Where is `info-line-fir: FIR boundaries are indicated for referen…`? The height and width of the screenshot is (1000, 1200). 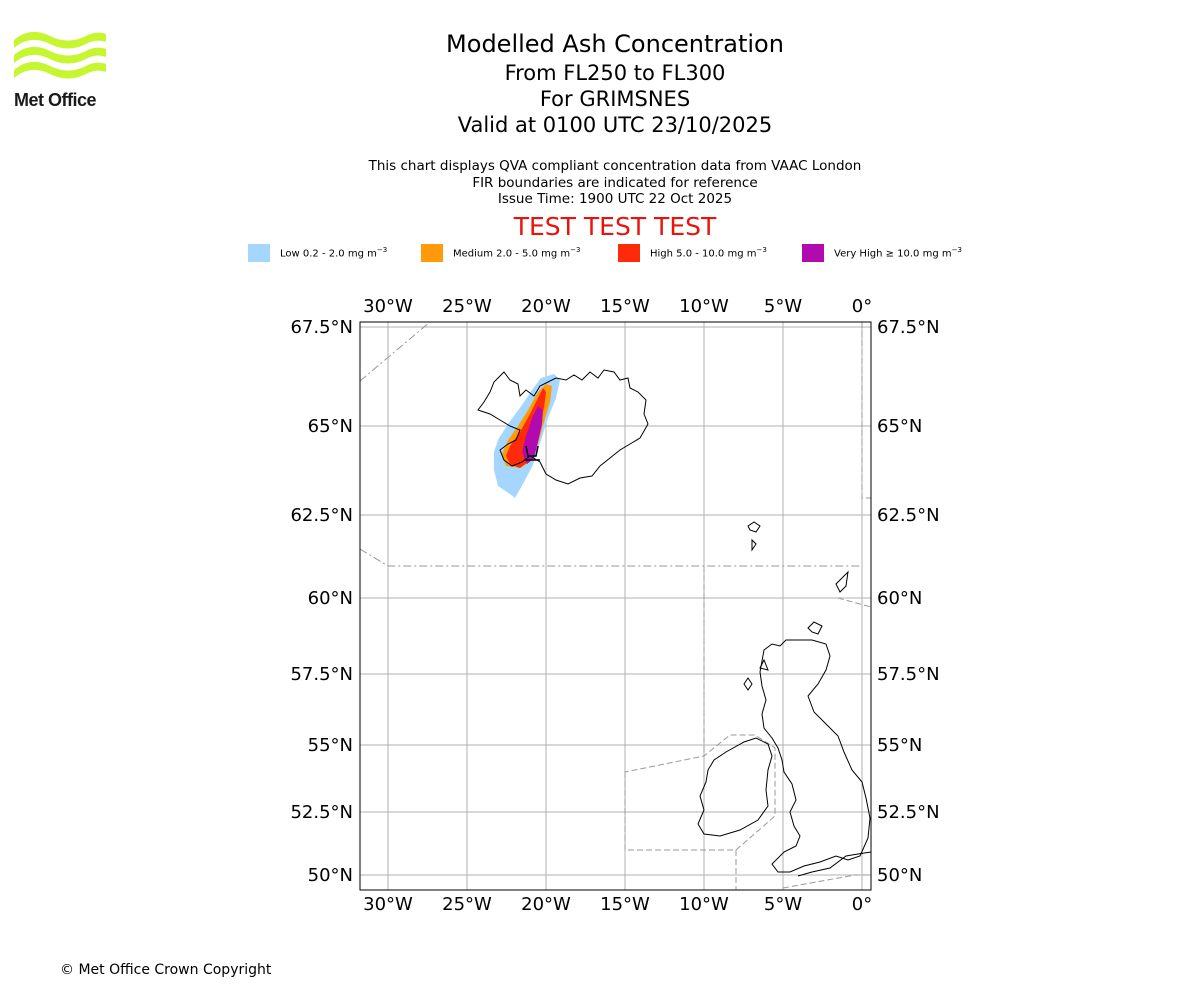 info-line-fir: FIR boundaries are indicated for referen… is located at coordinates (615, 182).